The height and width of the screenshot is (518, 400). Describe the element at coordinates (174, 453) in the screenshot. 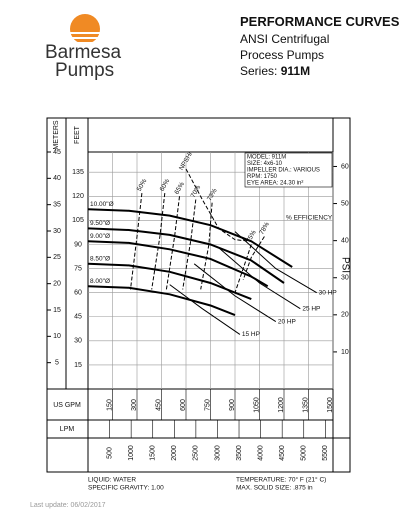

I see `x2-tick-label: 2000` at that location.